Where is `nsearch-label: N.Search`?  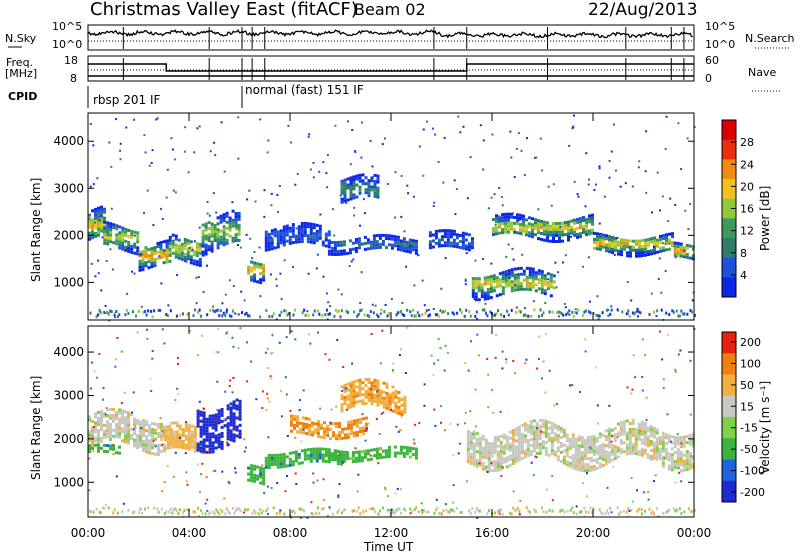
nsearch-label: N.Search is located at coordinates (770, 38).